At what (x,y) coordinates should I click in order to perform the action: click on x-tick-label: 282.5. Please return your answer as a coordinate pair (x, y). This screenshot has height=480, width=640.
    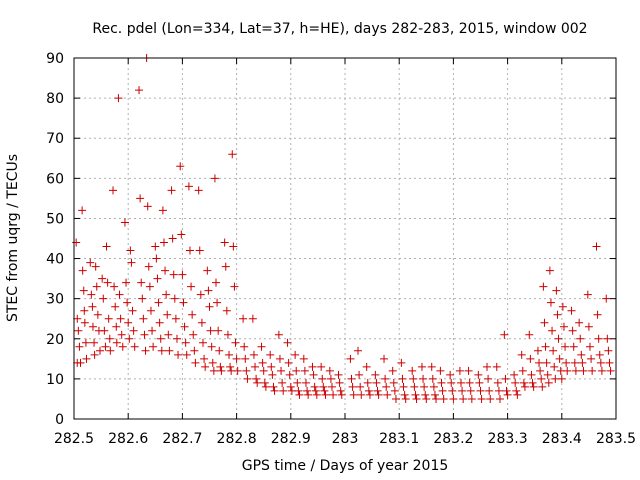
    Looking at the image, I should click on (74, 439).